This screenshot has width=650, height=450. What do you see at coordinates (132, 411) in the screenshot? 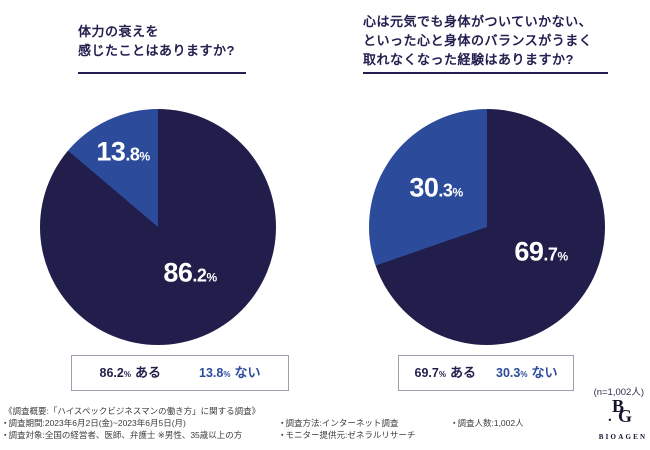
I see `survey-overview-heading: 《調査概要:「ハイスペックビジネスマンの働き方」に関する調査》` at bounding box center [132, 411].